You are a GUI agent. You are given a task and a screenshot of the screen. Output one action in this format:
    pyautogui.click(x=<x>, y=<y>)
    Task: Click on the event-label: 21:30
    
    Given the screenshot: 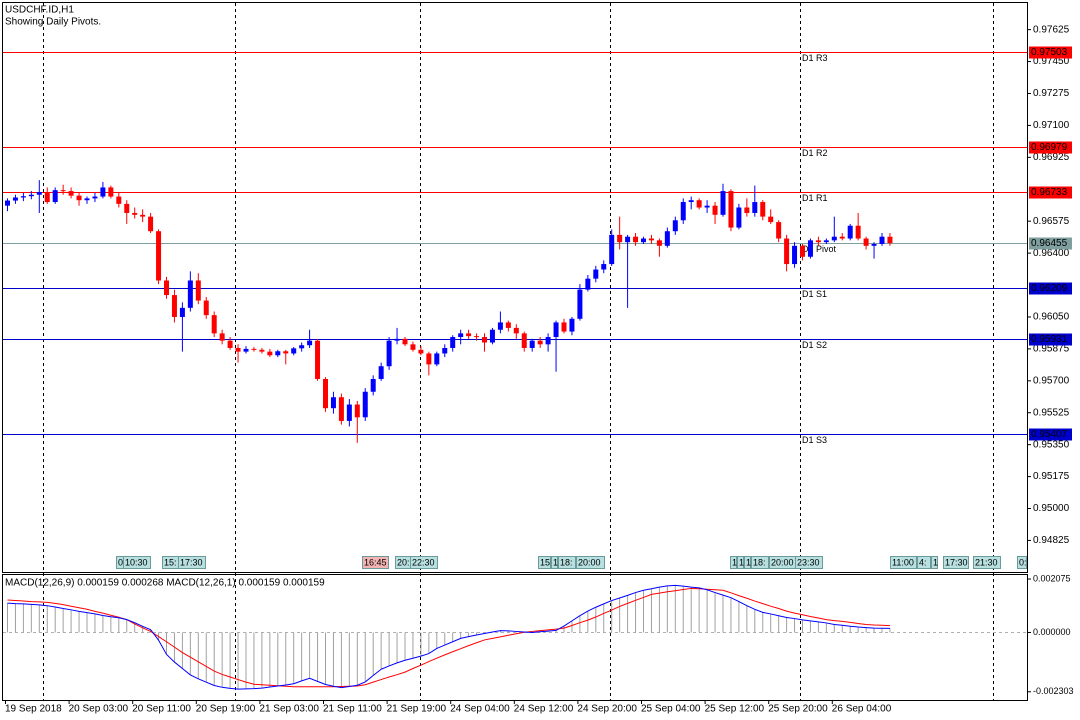 What is the action you would take?
    pyautogui.click(x=986, y=562)
    